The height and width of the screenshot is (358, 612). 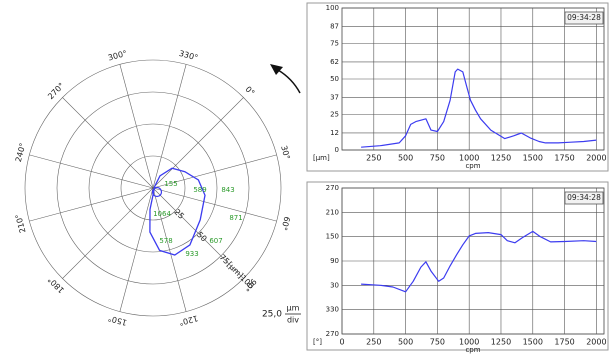 What do you see at coordinates (332, 212) in the screenshot?
I see `y-tick-label: 210` at bounding box center [332, 212].